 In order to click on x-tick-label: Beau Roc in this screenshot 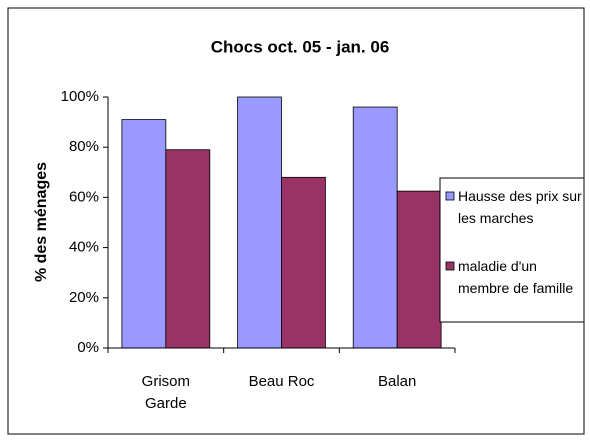, I will do `click(281, 381)`.